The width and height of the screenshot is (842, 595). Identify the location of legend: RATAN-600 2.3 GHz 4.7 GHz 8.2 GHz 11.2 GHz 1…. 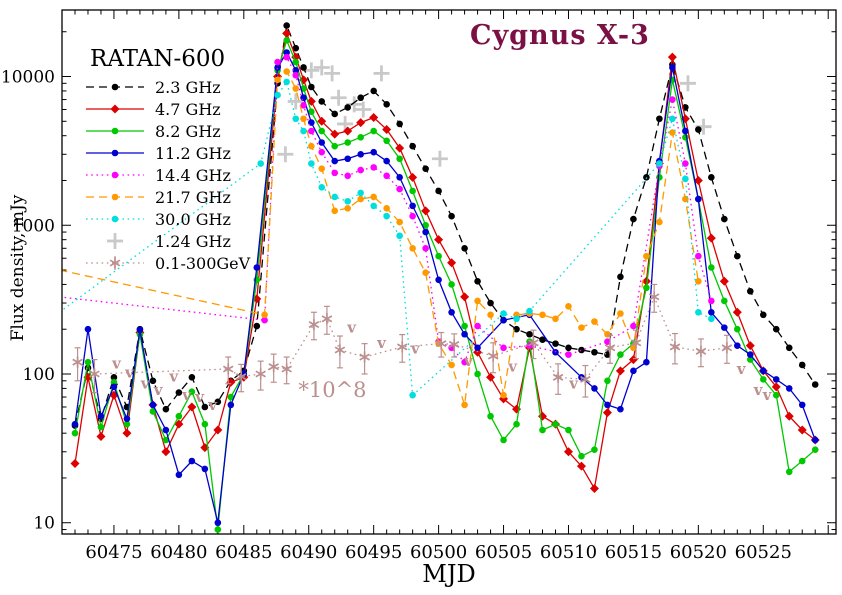
(167, 160).